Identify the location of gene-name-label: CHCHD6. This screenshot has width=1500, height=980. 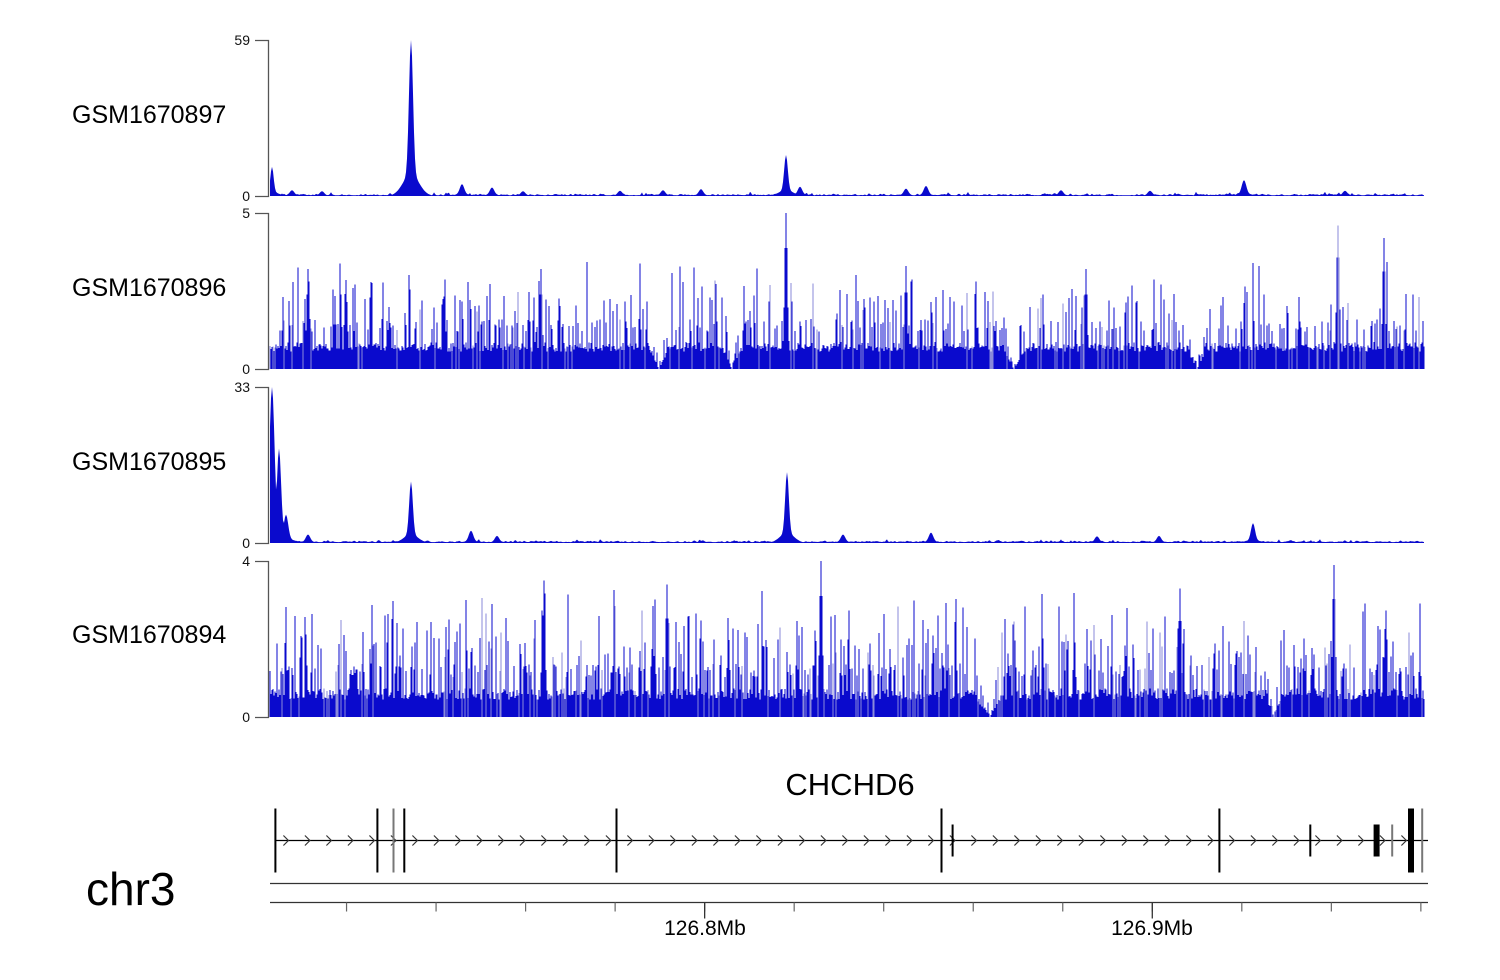
(850, 784).